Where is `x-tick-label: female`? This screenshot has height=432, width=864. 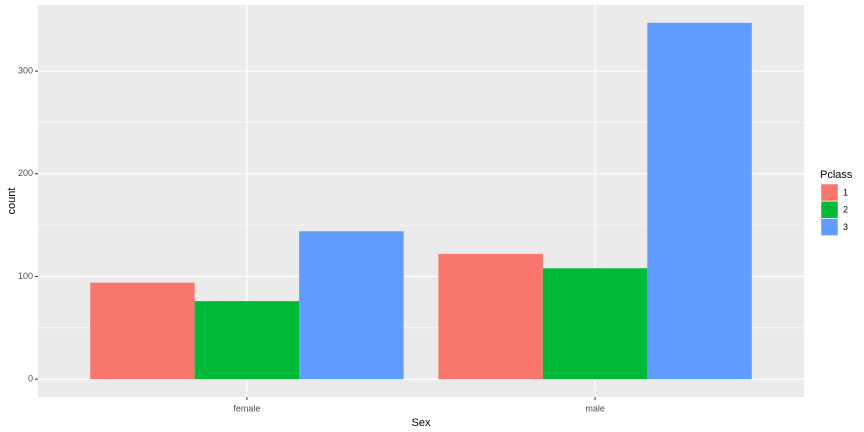
x-tick-label: female is located at coordinates (246, 408).